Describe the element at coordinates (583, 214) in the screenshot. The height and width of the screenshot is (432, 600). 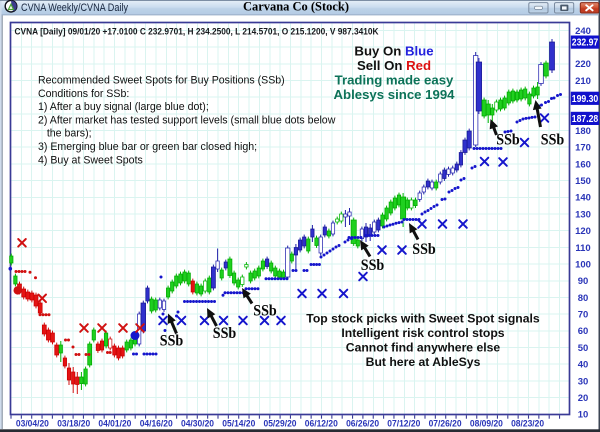
I see `svg-text: 130` at that location.